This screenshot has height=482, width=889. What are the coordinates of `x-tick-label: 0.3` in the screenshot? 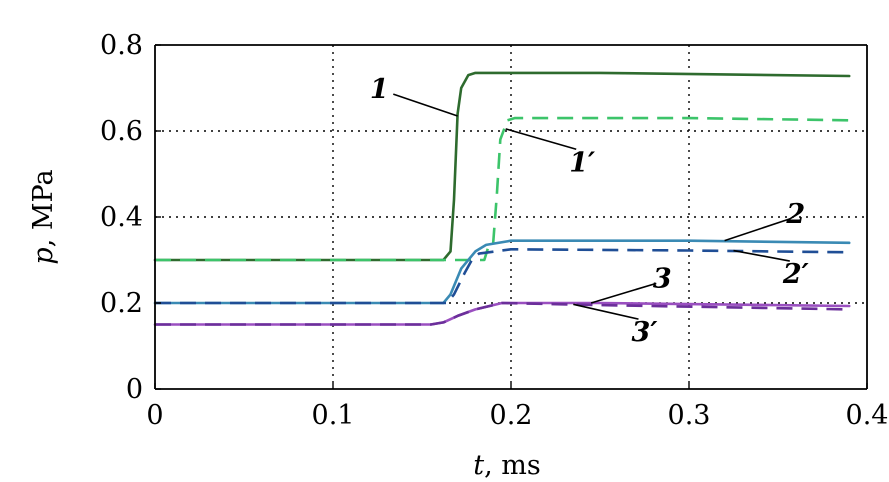 It's located at (689, 415).